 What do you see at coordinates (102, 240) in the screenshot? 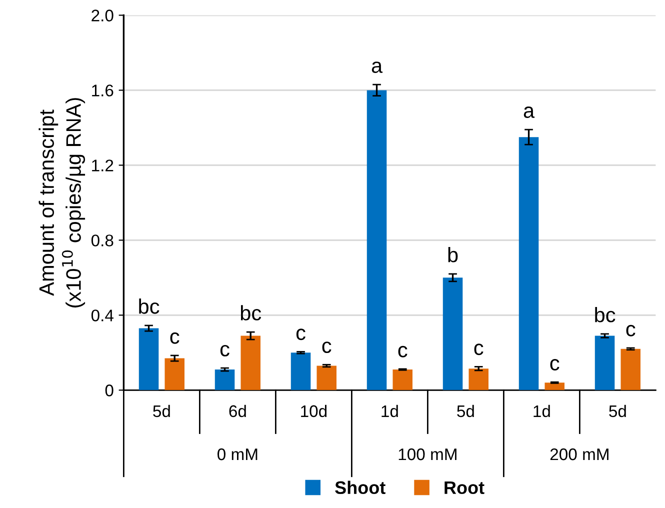
I see `y-tick-label: 0.8` at bounding box center [102, 240].